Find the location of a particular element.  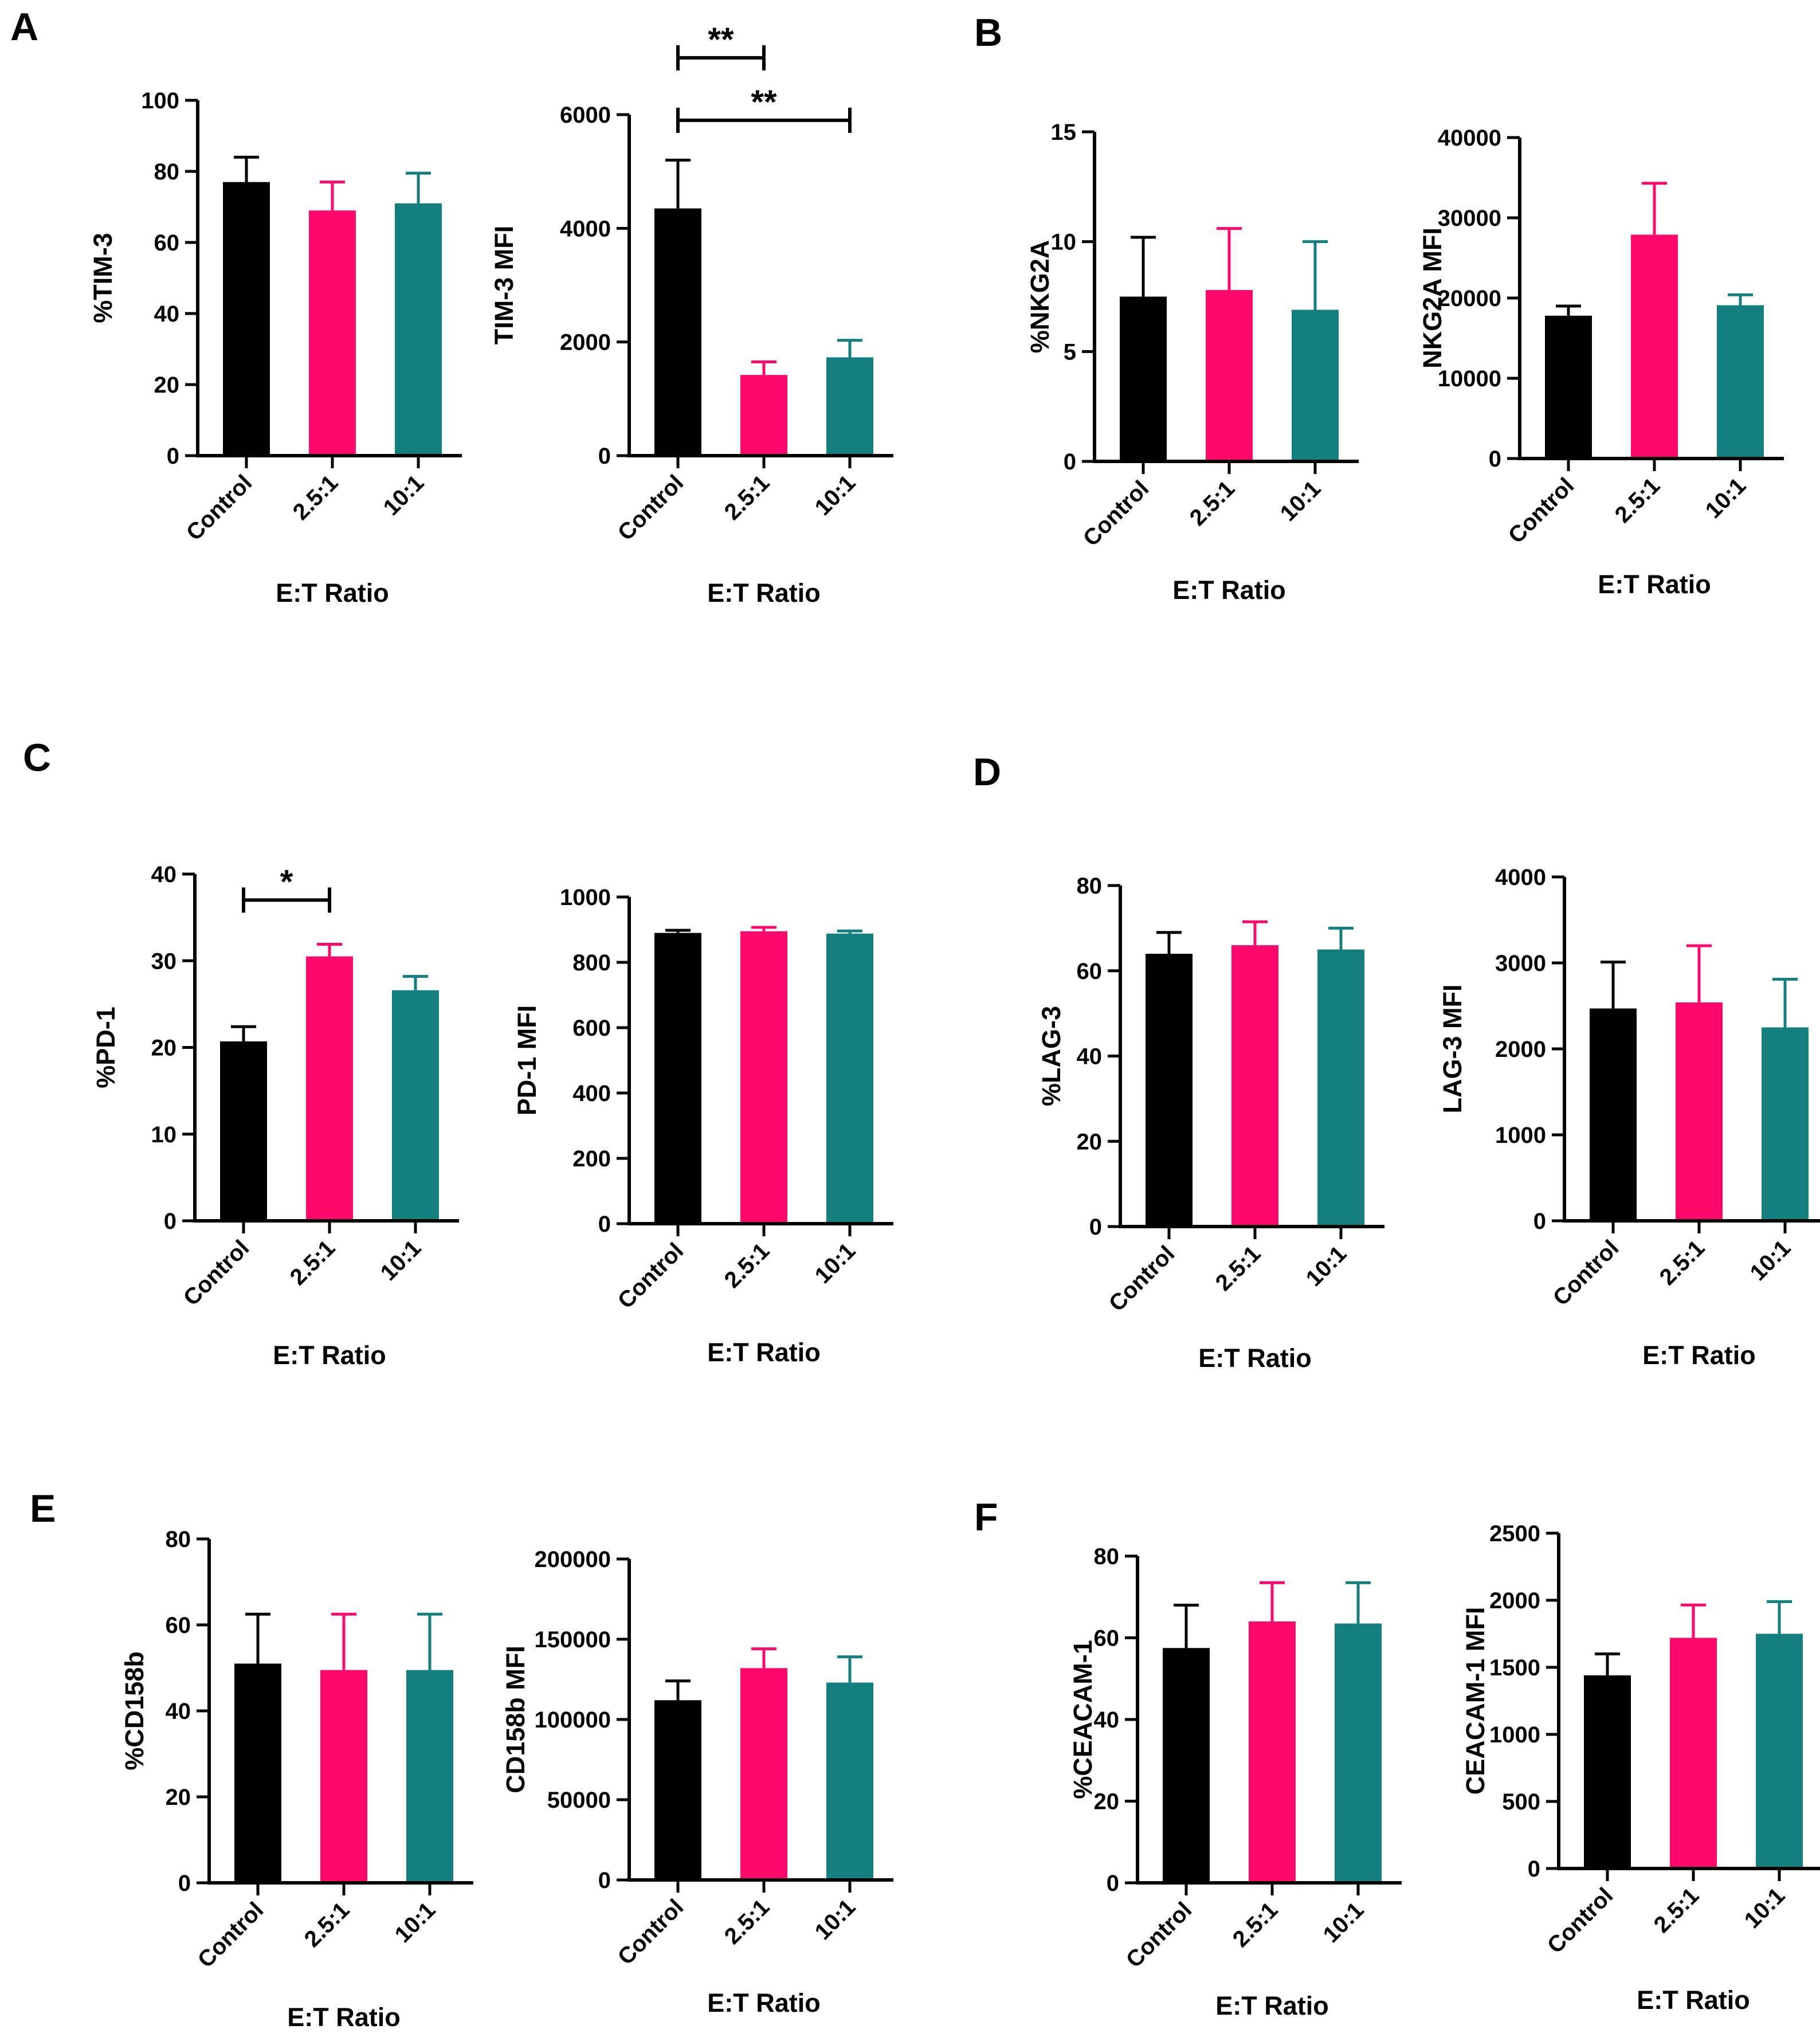

y-tick-label-ceacam1-mfi-0: 0 is located at coordinates (1534, 1869).